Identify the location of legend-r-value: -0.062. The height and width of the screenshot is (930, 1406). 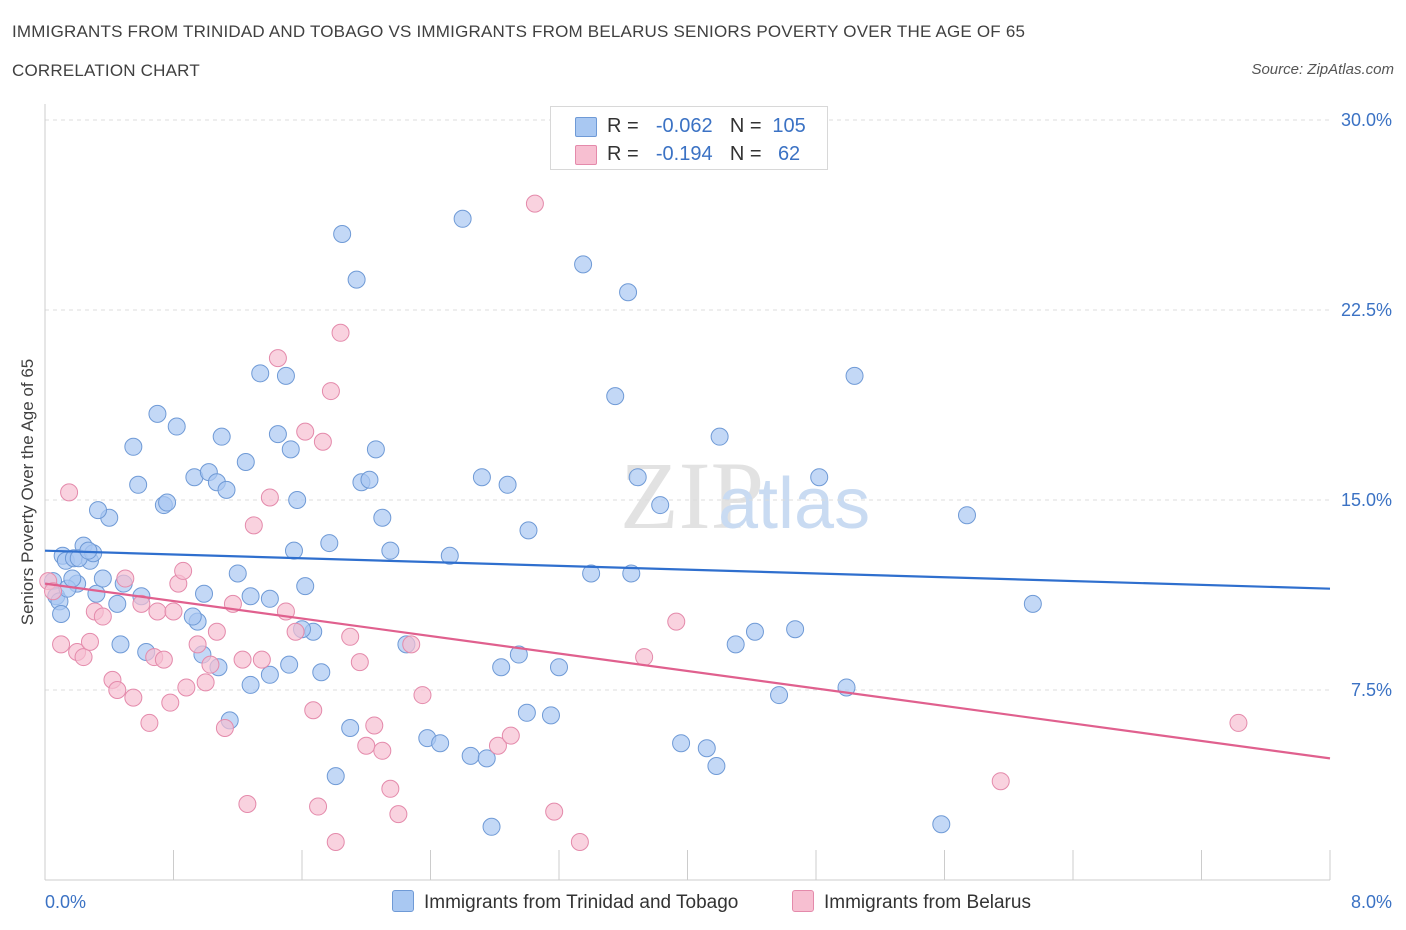
(684, 126).